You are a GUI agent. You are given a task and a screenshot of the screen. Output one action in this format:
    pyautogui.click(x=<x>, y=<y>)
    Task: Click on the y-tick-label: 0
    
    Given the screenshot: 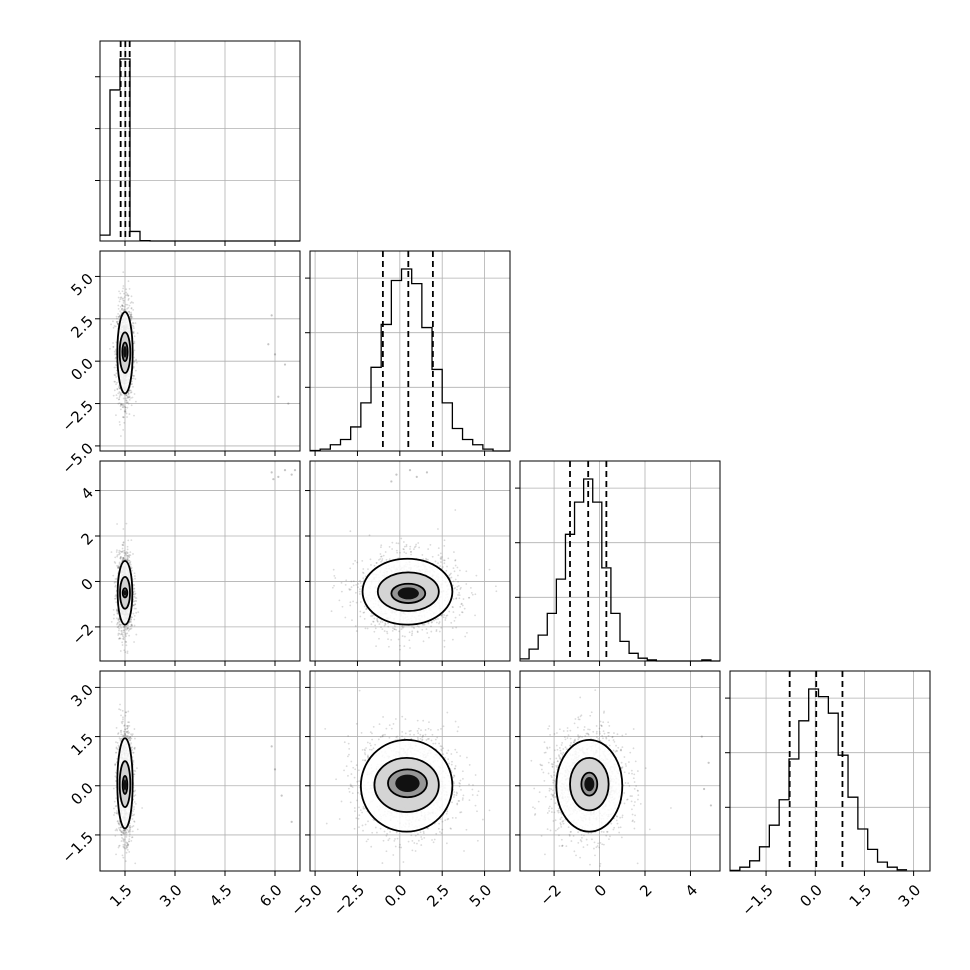 What is the action you would take?
    pyautogui.click(x=87, y=584)
    